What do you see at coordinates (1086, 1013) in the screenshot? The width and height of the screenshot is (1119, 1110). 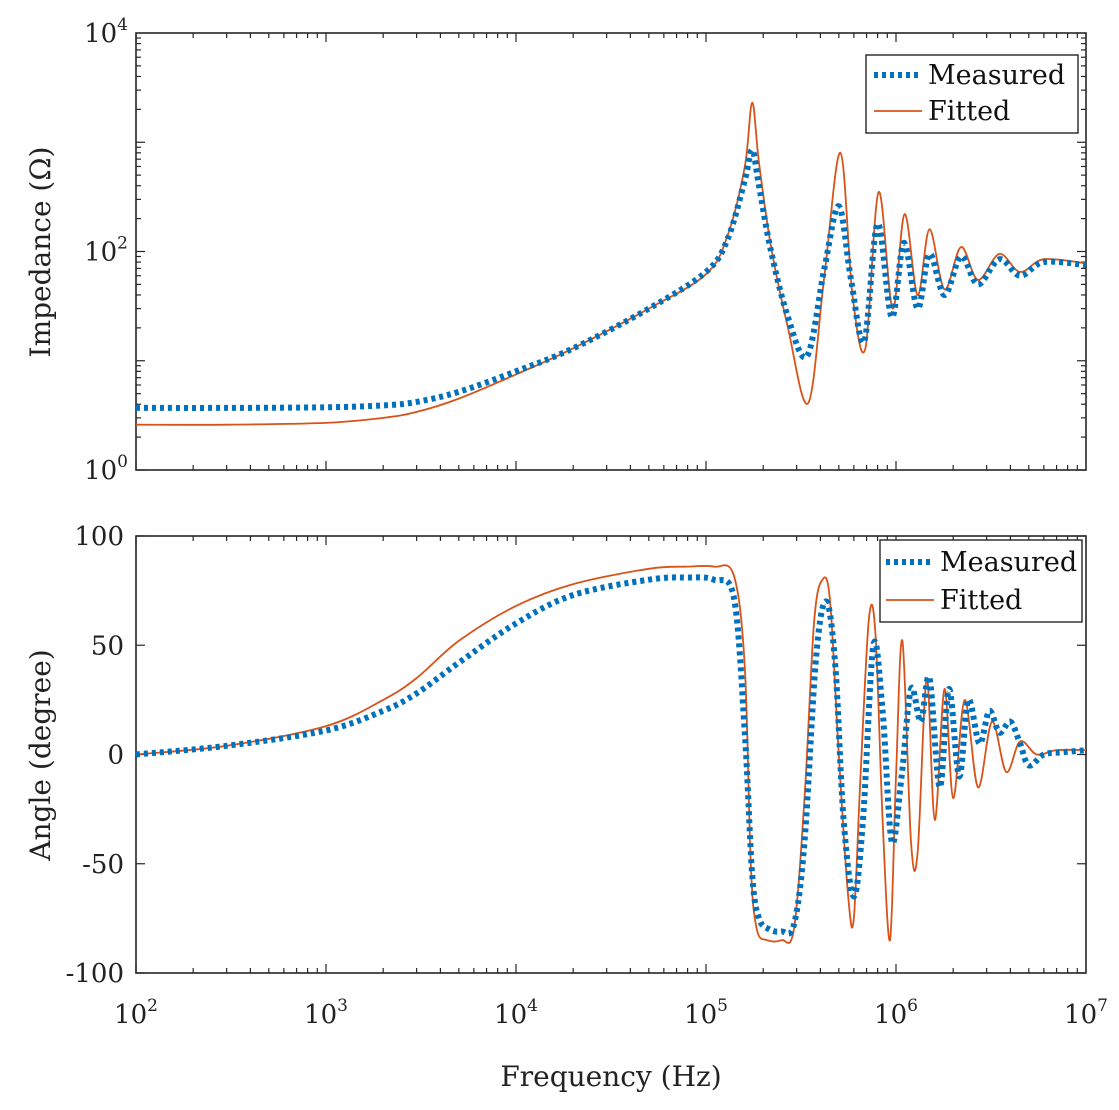 I see `x-tick-label: 10⁷` at bounding box center [1086, 1013].